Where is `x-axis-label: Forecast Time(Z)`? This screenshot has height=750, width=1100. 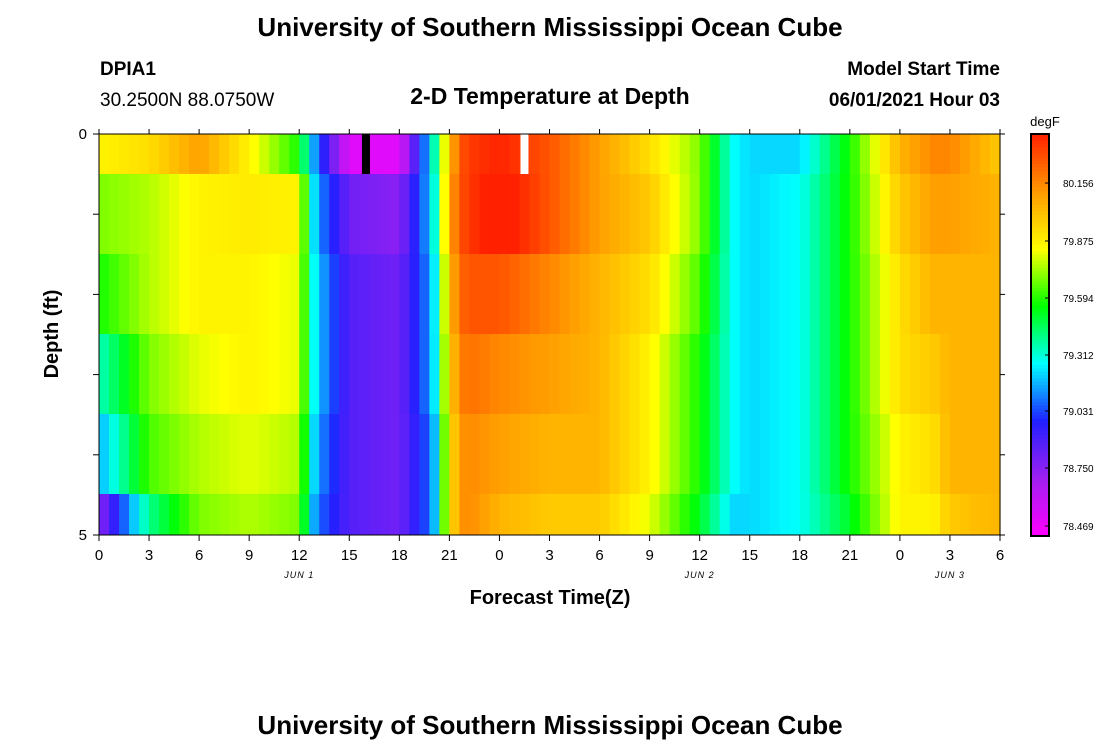
x-axis-label: Forecast Time(Z) is located at coordinates (550, 598).